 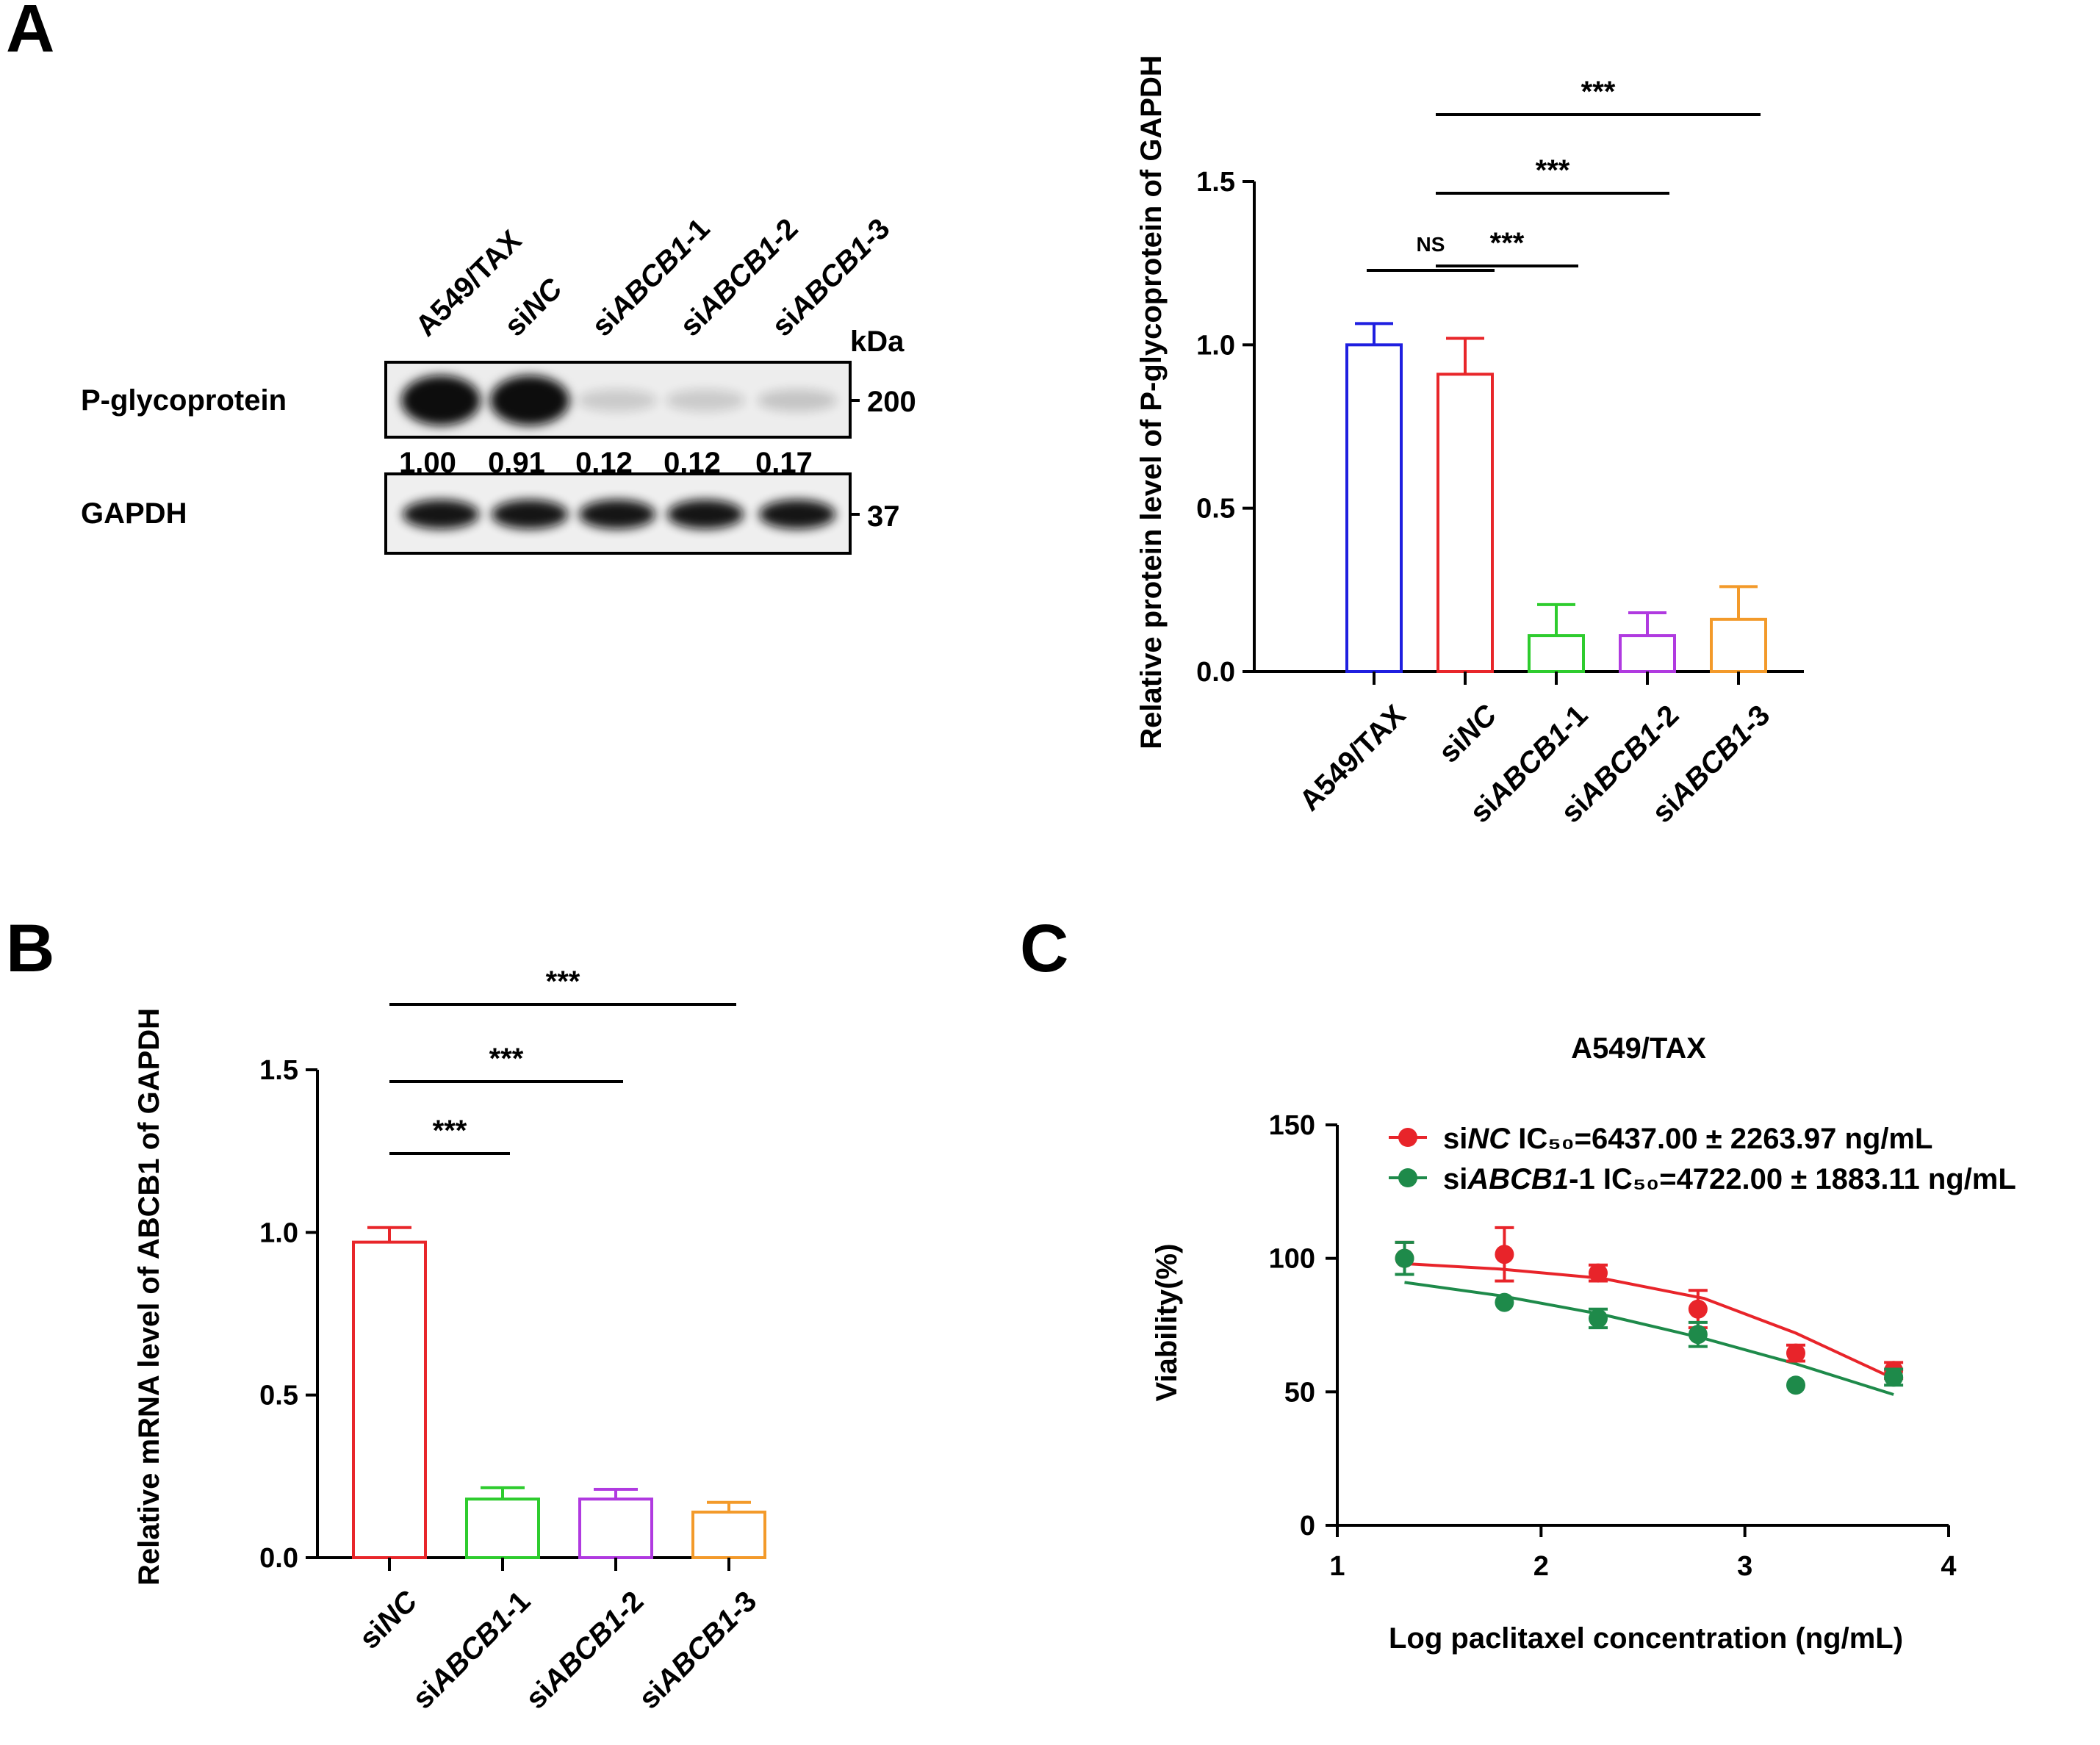 I want to click on densitometry-values: 1.00 0.91 0.12 0.12 0.17, so click(x=606, y=463).